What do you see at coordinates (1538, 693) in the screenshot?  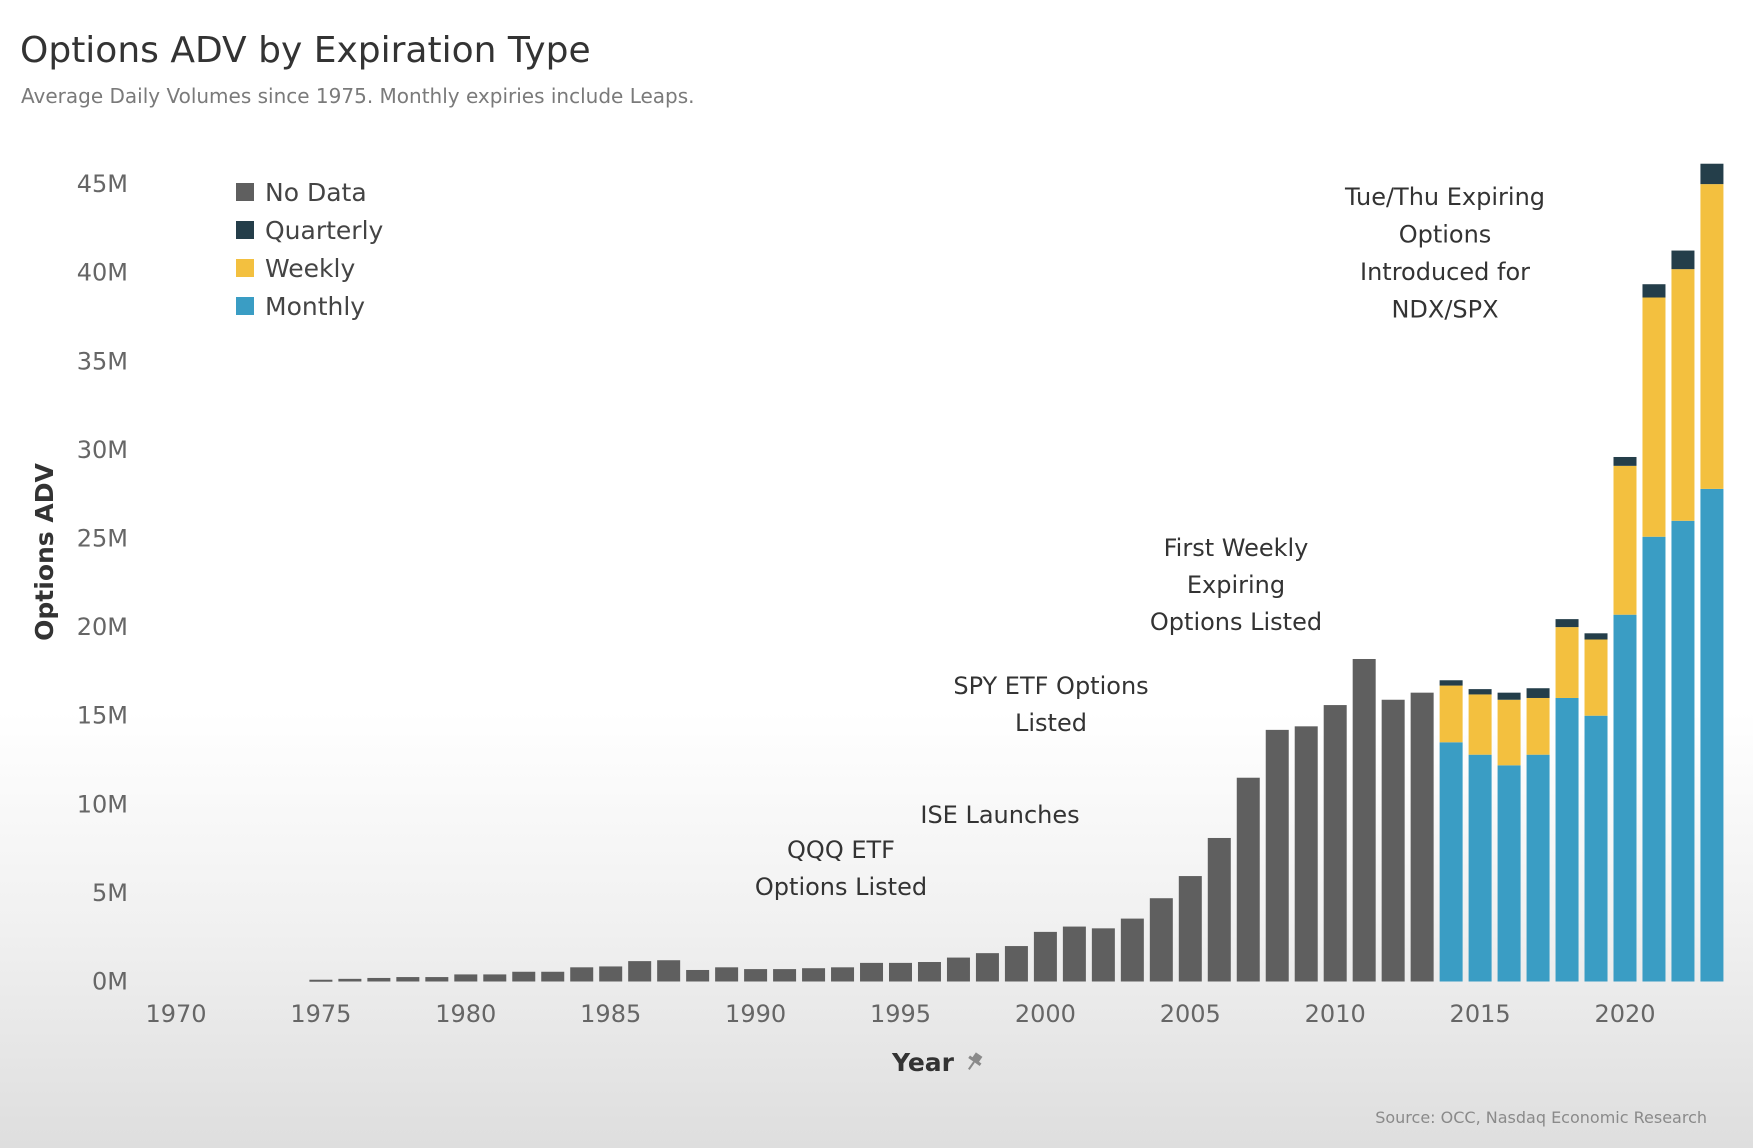 I see `bar-quarterly-2017` at bounding box center [1538, 693].